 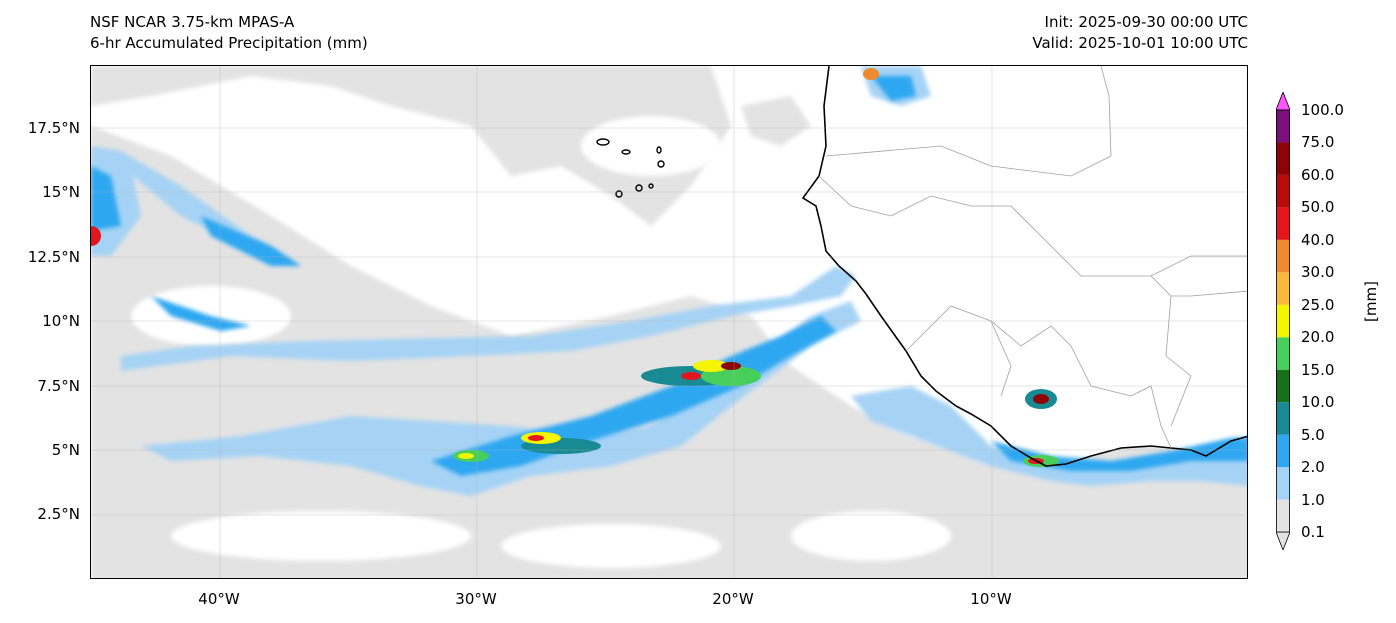 I want to click on precip-colorbar, so click(x=1283, y=321).